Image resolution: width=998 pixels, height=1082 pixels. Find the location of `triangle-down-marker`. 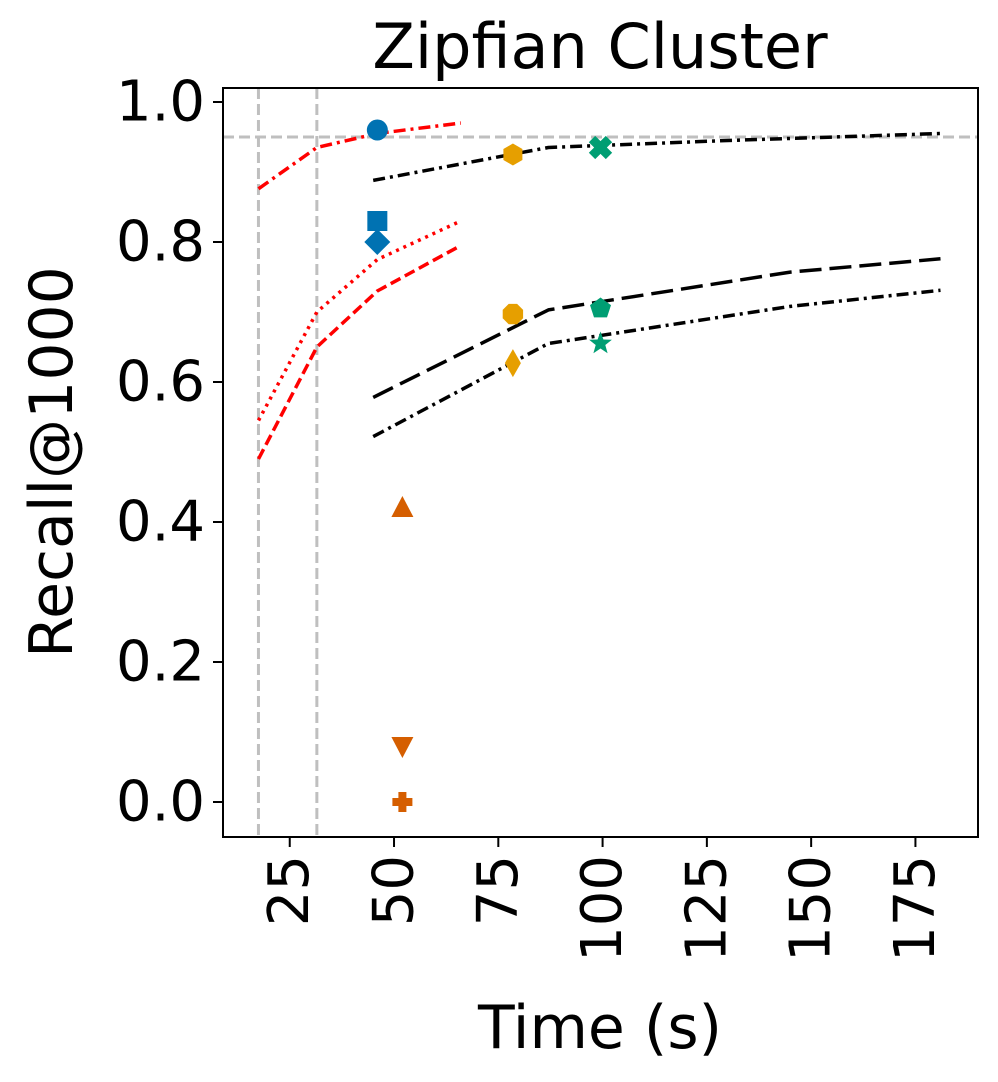

triangle-down-marker is located at coordinates (402, 747).